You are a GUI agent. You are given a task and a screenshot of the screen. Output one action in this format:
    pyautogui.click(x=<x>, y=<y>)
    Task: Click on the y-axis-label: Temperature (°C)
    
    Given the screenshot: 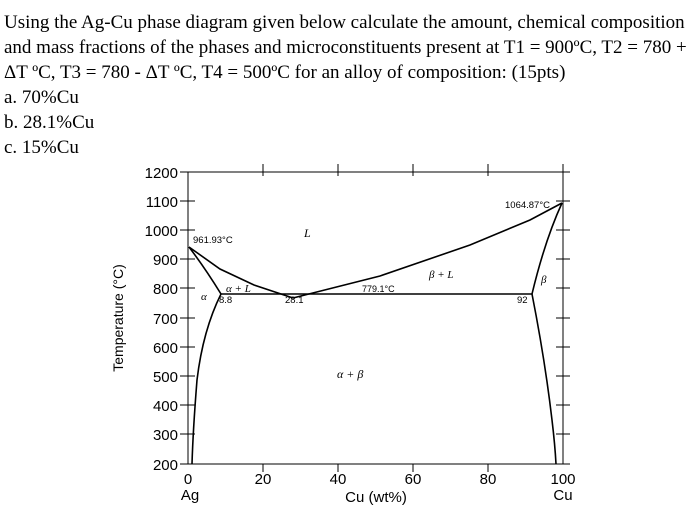 What is the action you would take?
    pyautogui.click(x=118, y=318)
    